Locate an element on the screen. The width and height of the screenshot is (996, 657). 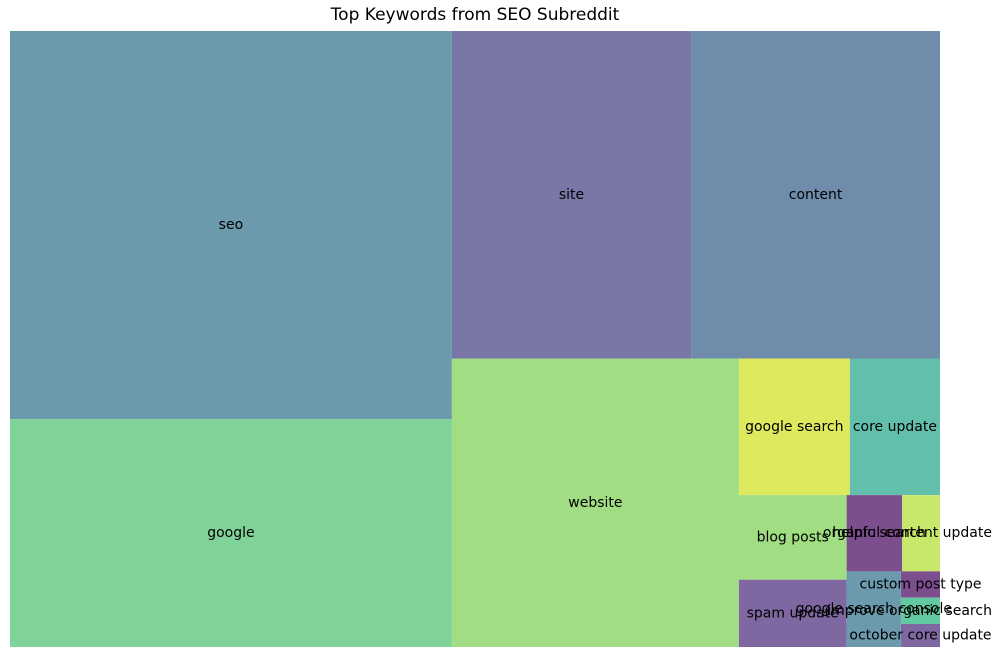
treemap-tile-custom-post-type is located at coordinates (920, 584).